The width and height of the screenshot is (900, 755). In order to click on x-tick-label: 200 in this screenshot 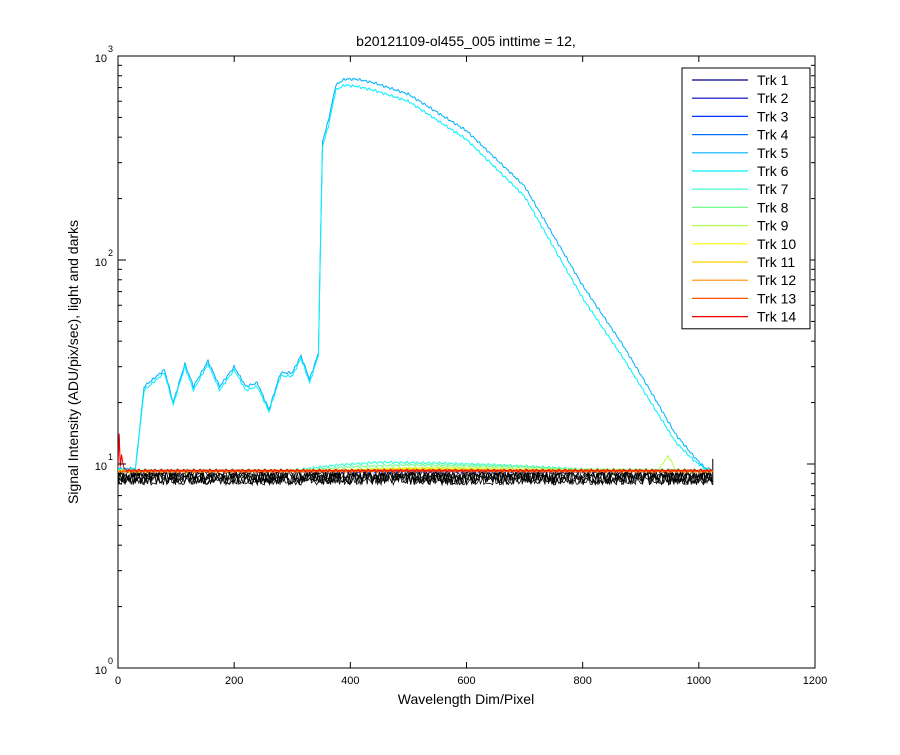, I will do `click(234, 681)`.